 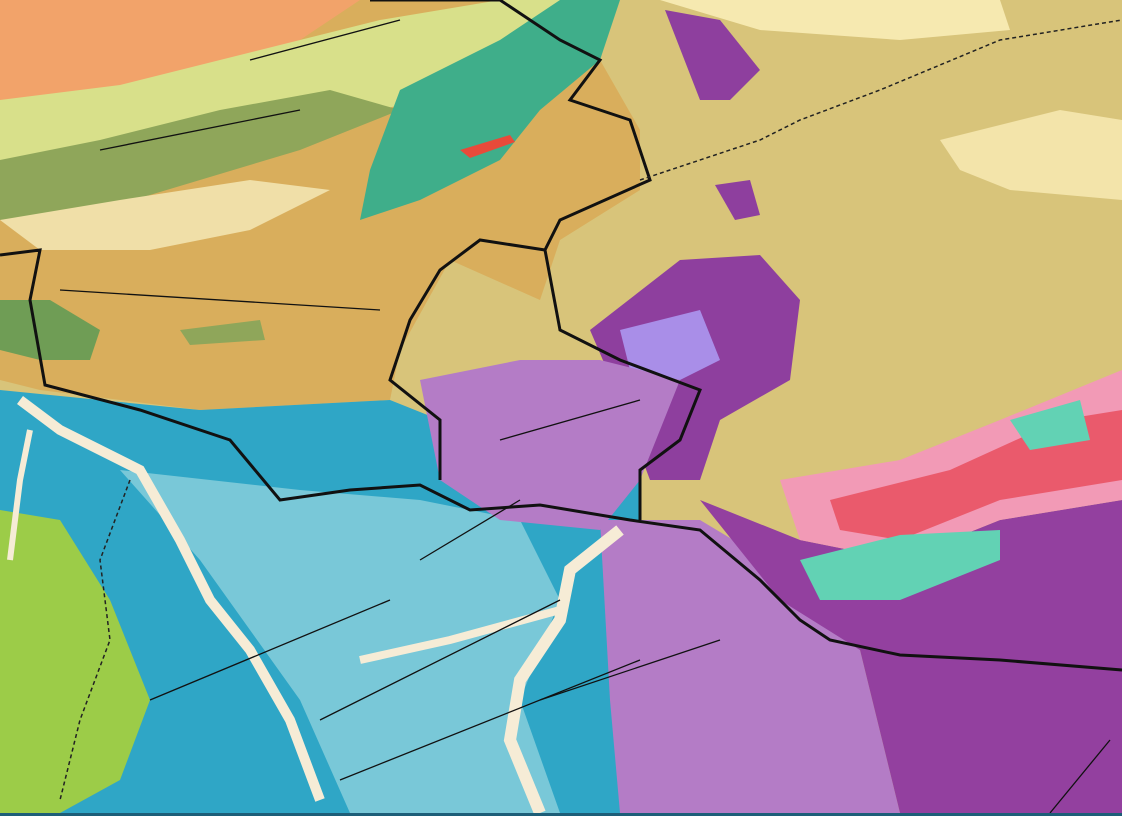 What do you see at coordinates (670, 345) in the screenshot?
I see `unit-lavender` at bounding box center [670, 345].